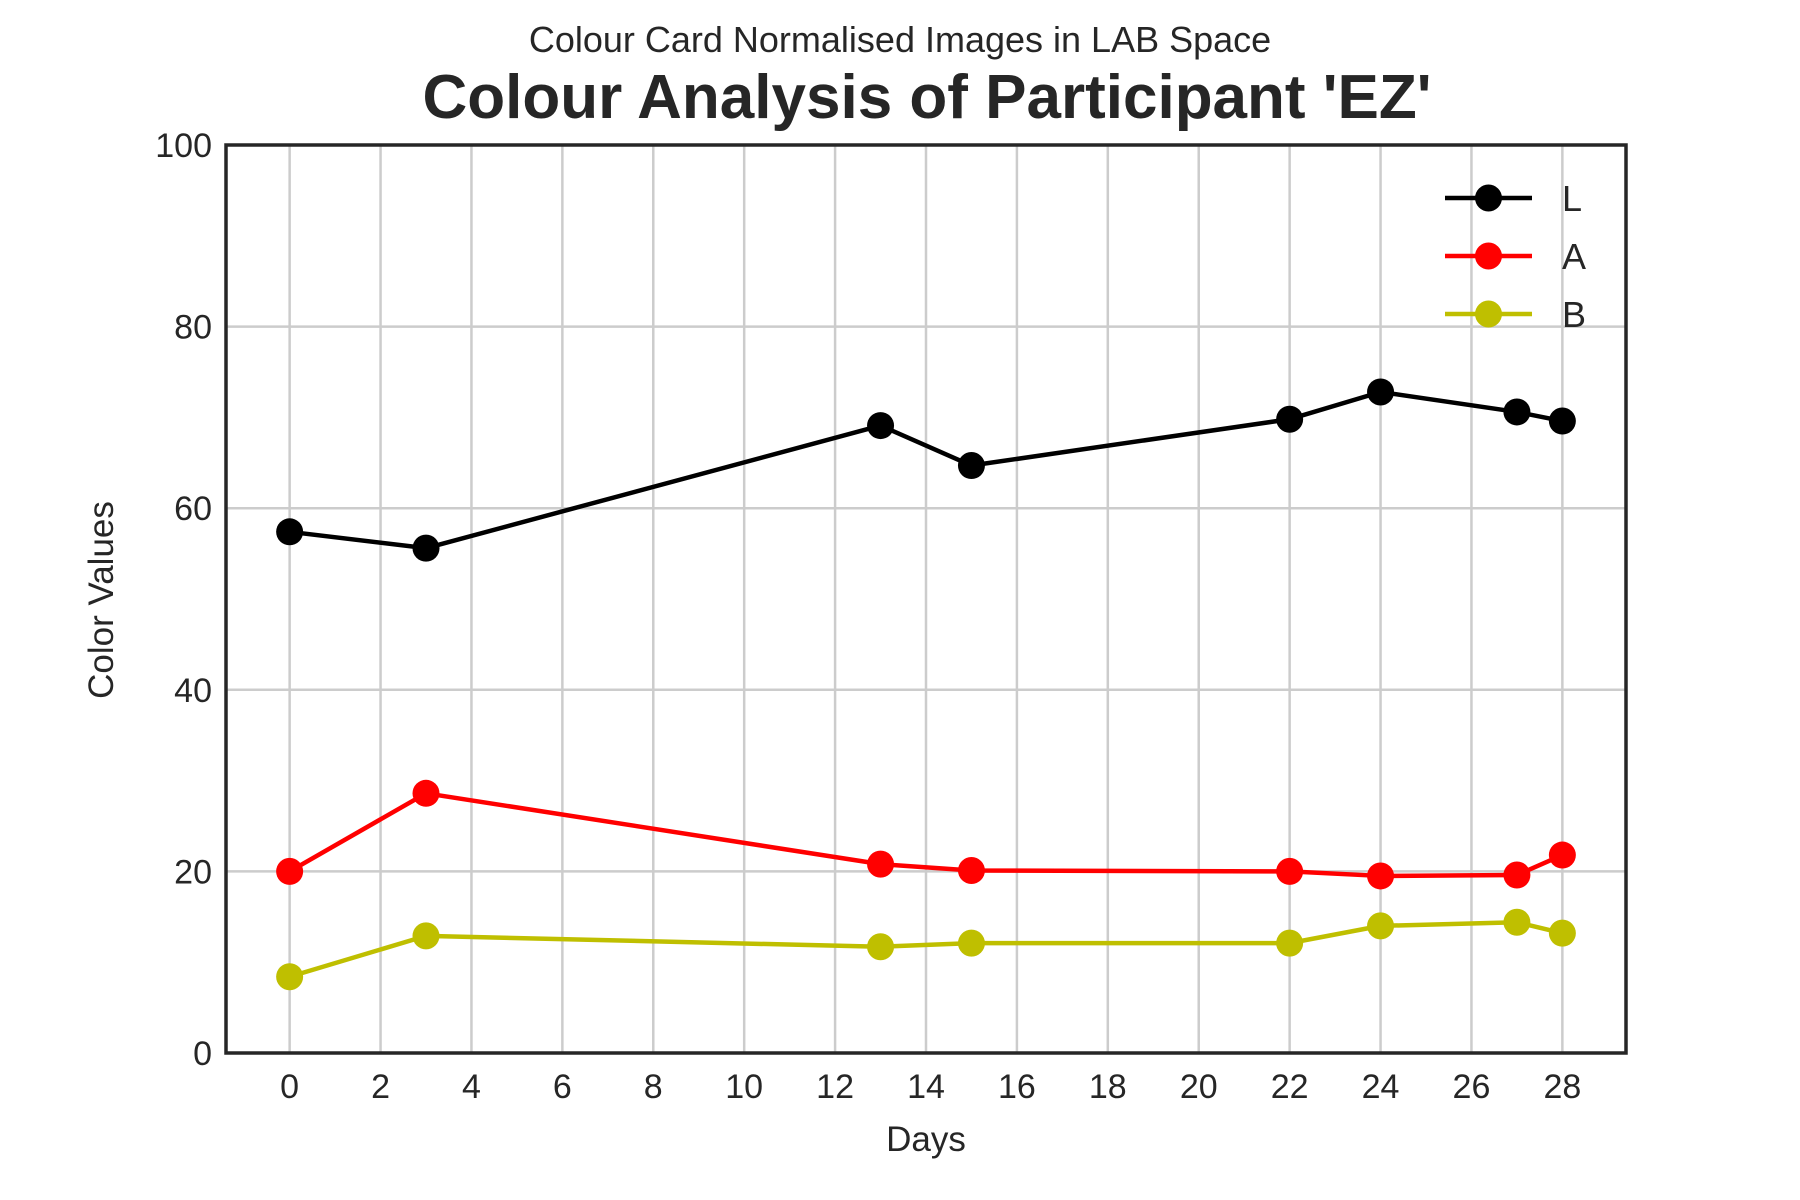 This screenshot has width=1800, height=1200. I want to click on x-tick-label: 18, so click(1108, 1087).